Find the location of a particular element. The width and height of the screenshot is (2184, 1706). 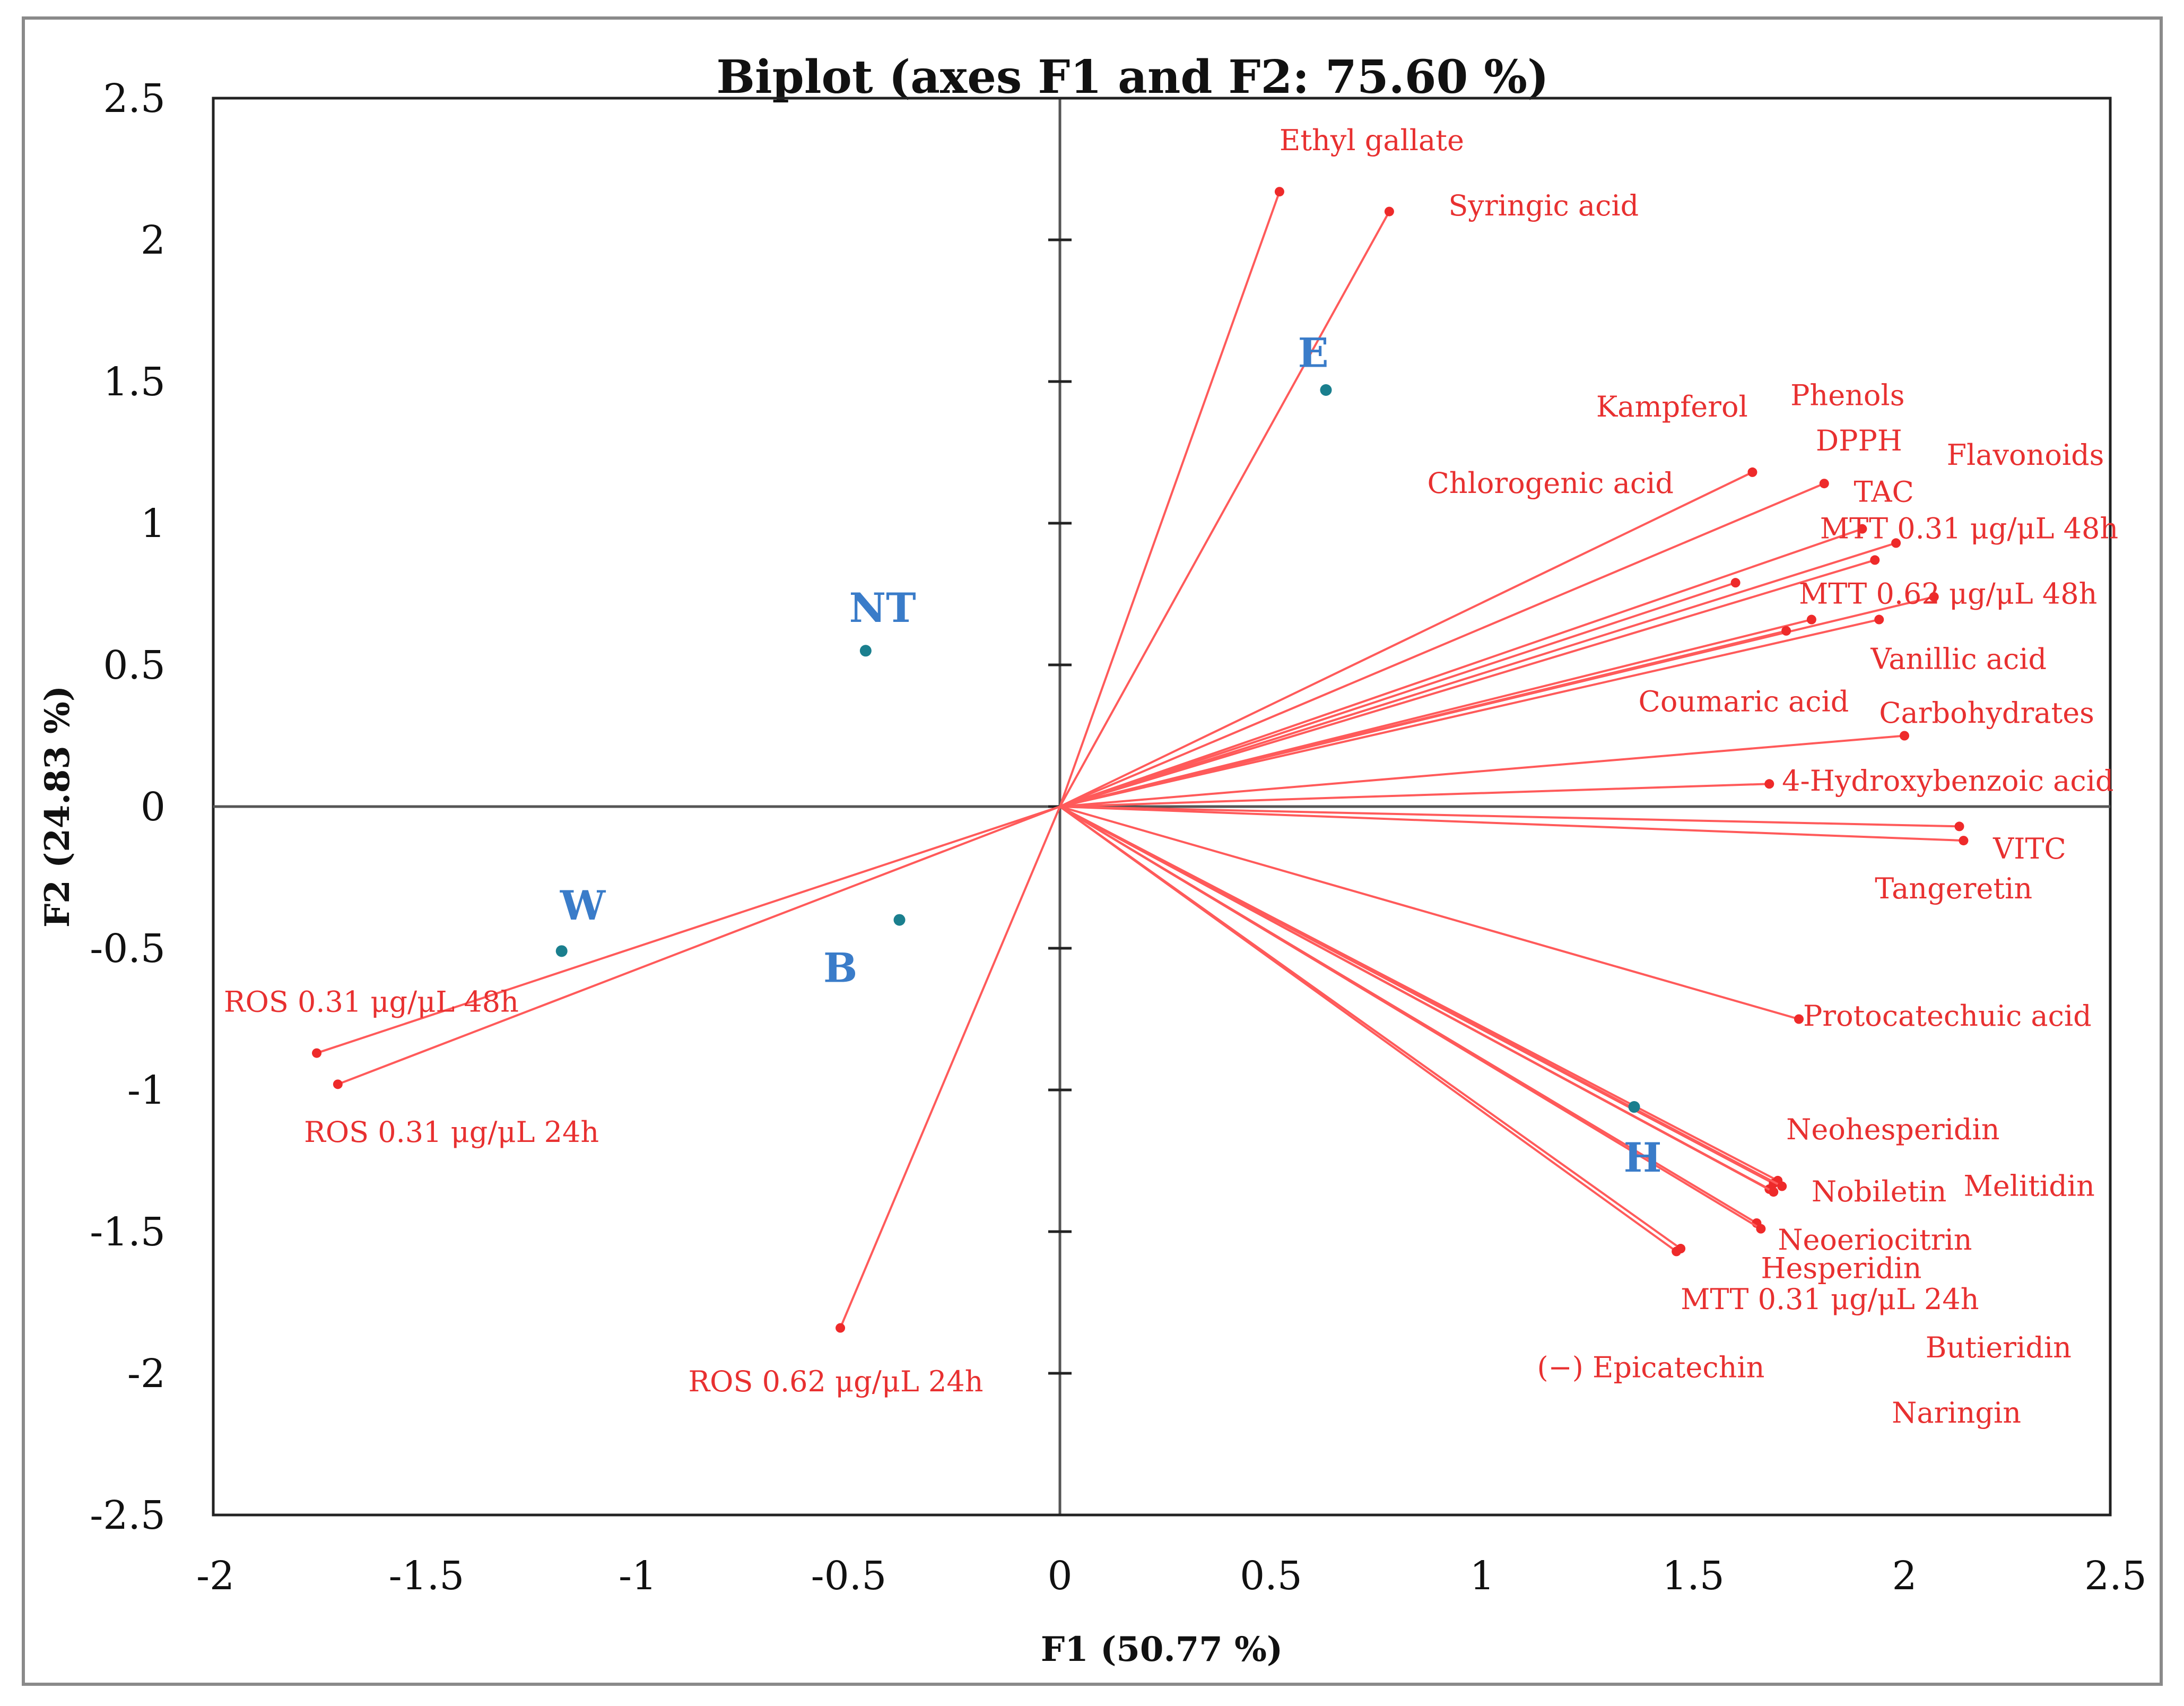

variable-label: Naringin is located at coordinates (1957, 1413).